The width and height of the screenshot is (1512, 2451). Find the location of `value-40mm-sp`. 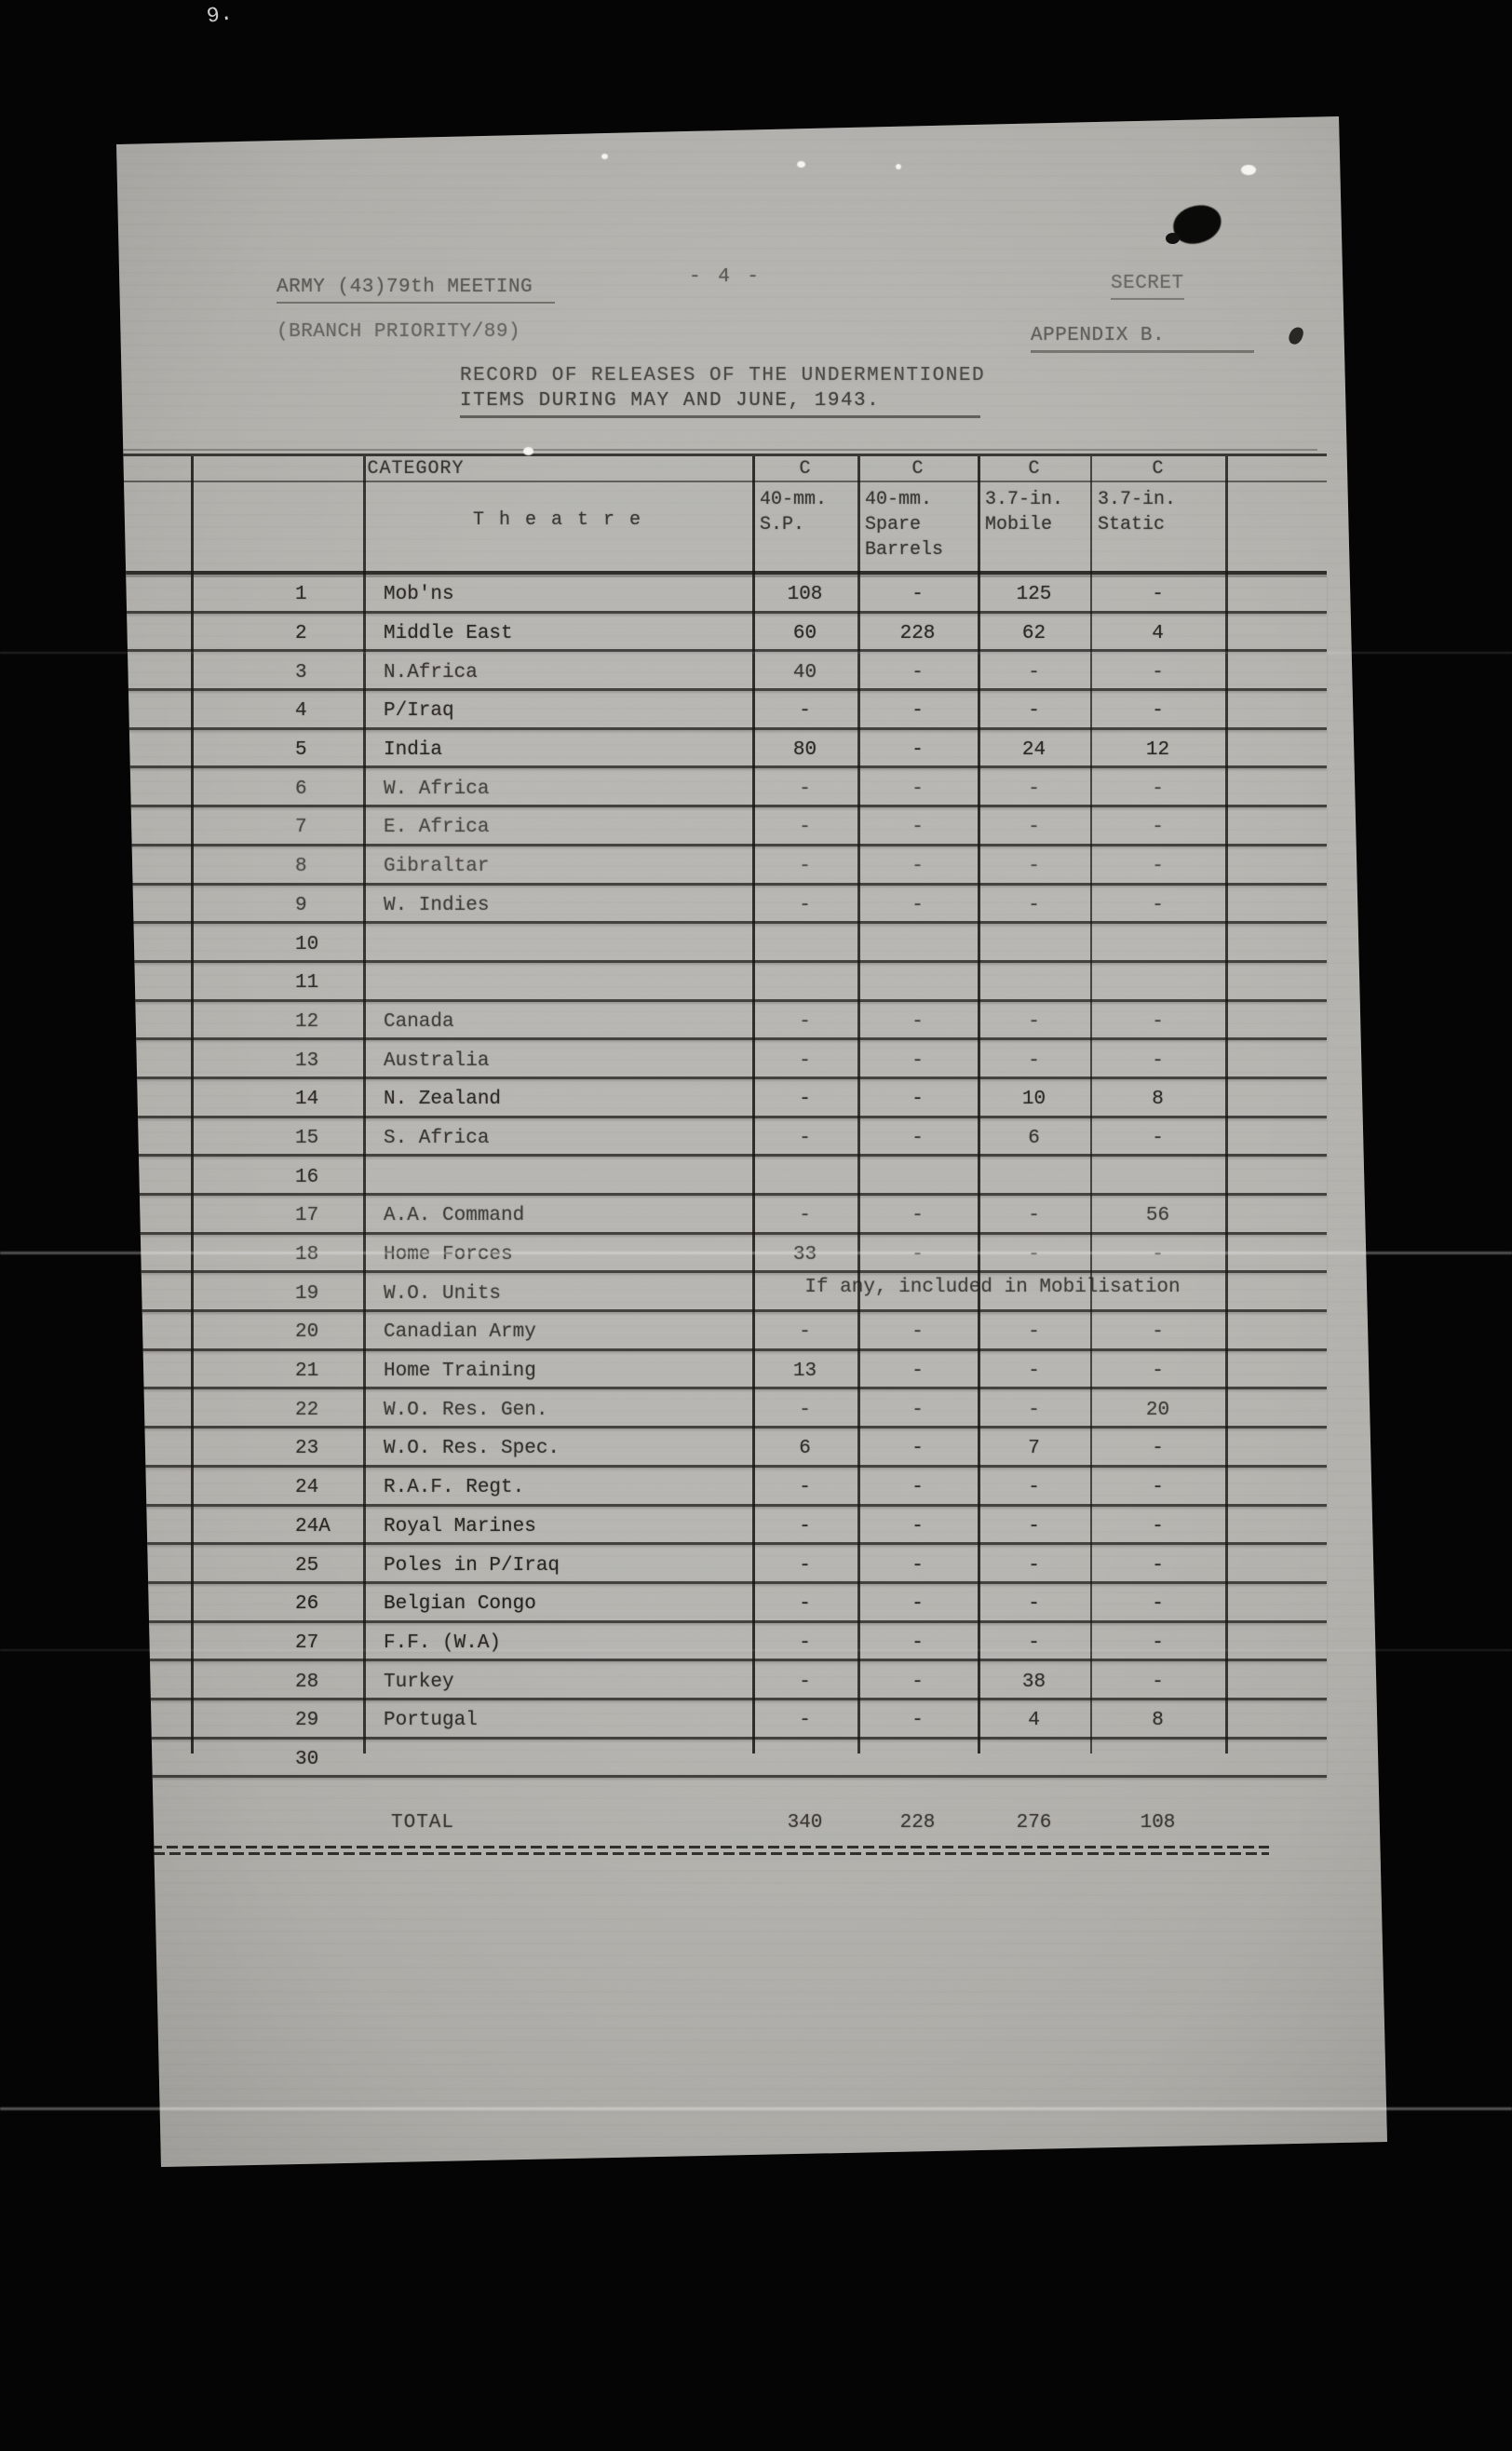

value-40mm-sp is located at coordinates (805, 1756).